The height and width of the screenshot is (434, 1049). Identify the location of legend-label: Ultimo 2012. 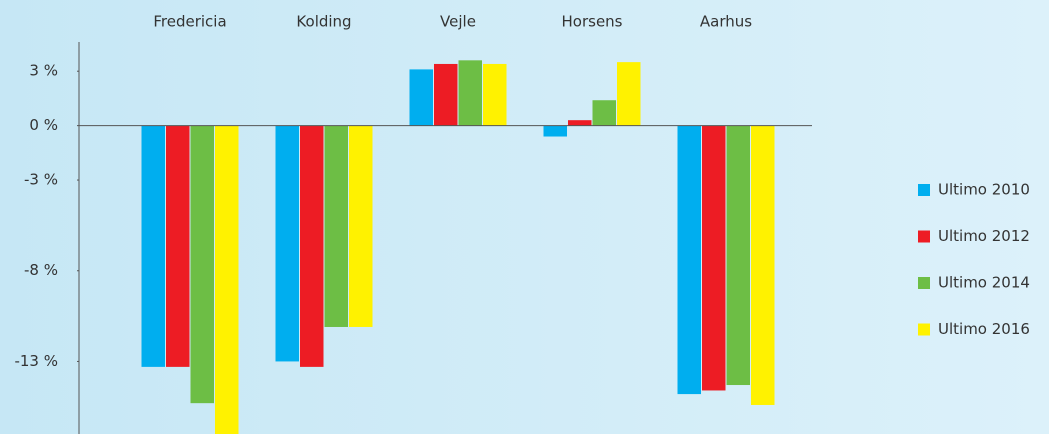
(984, 236).